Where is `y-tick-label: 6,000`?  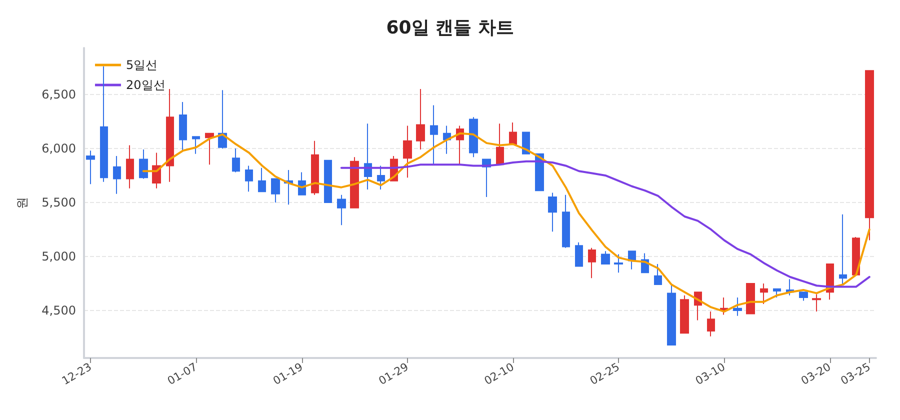 y-tick-label: 6,000 is located at coordinates (59, 148).